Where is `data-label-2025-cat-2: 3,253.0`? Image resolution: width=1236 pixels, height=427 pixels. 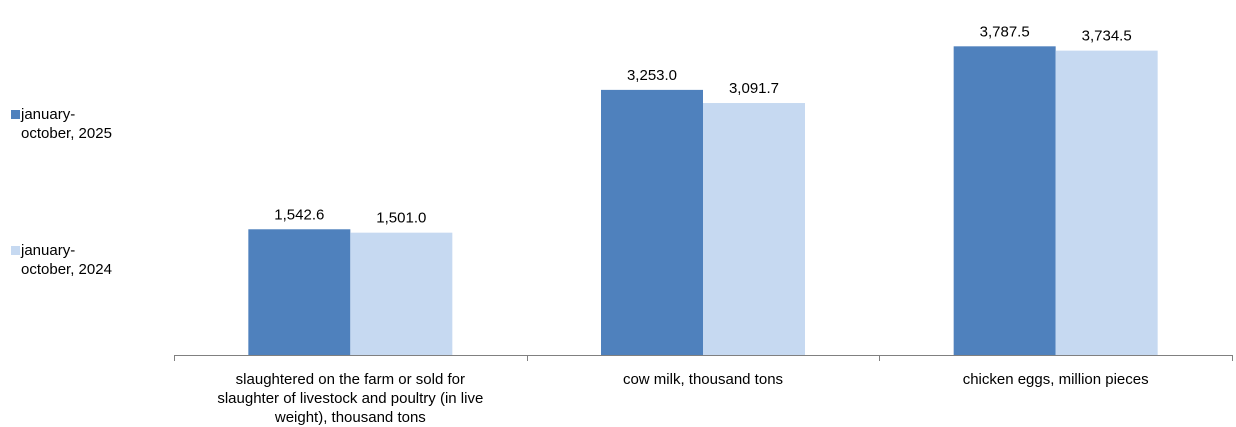 data-label-2025-cat-2: 3,253.0 is located at coordinates (652, 75).